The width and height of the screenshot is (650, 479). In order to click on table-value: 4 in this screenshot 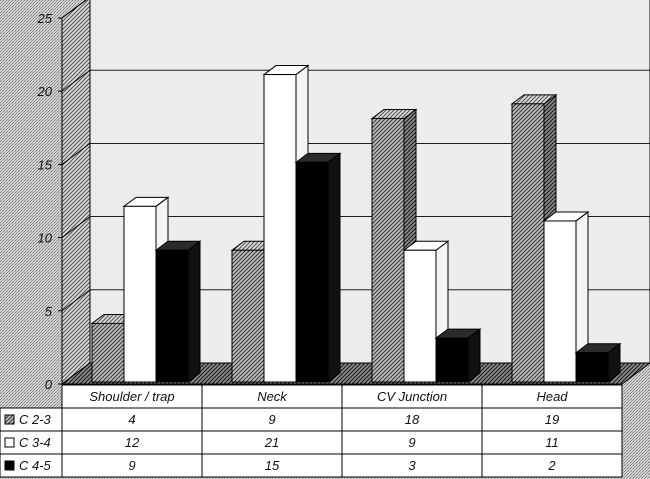, I will do `click(131, 419)`.